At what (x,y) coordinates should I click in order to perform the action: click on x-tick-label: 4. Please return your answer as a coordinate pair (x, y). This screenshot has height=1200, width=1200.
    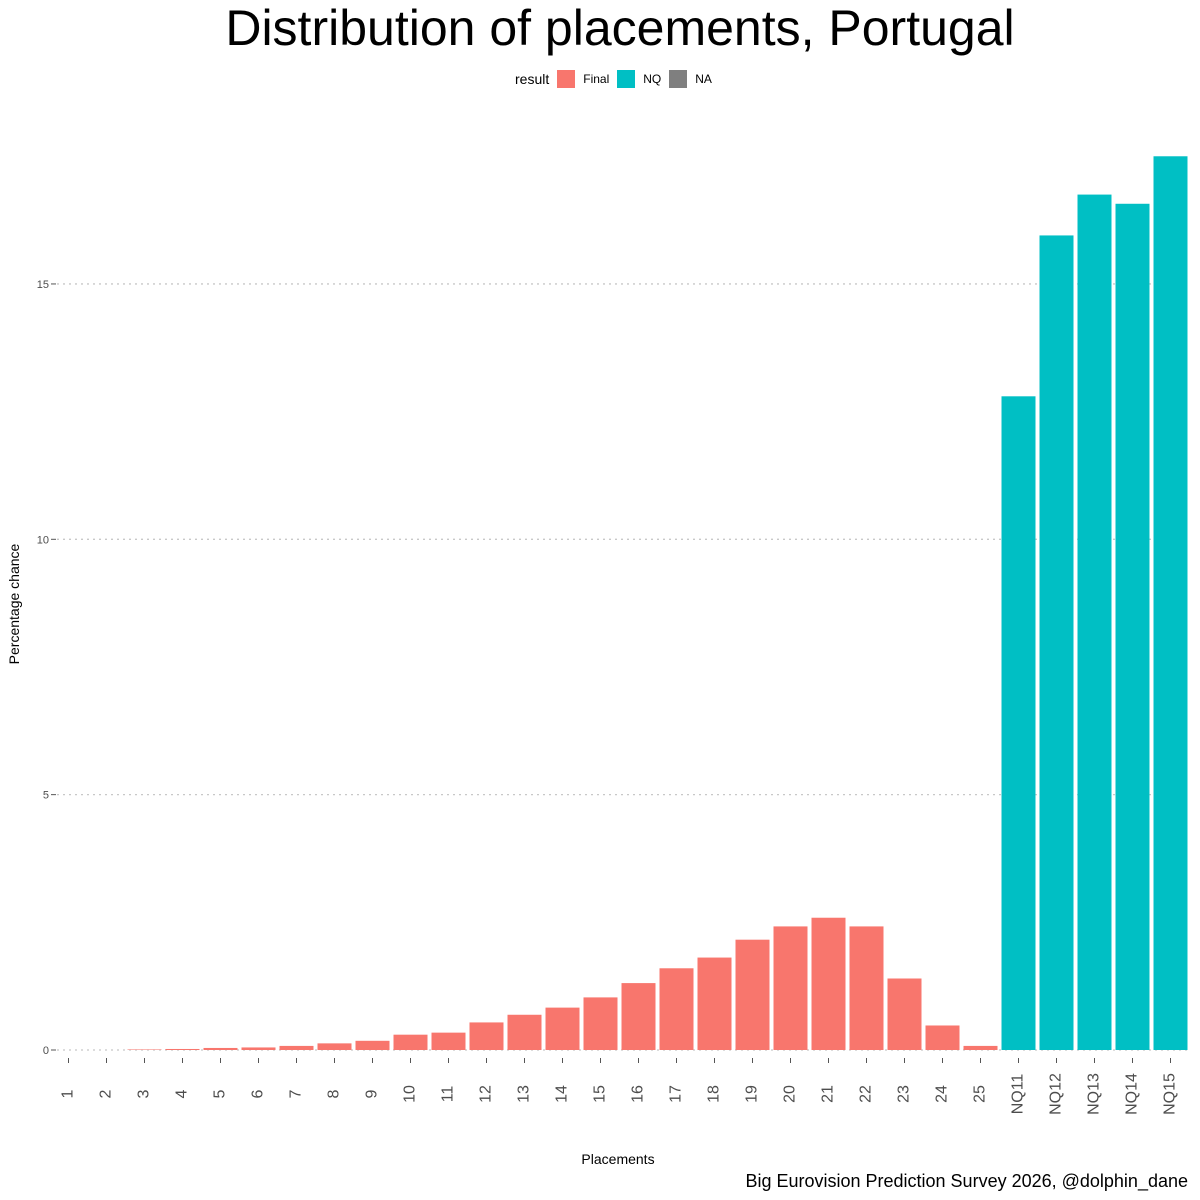
    Looking at the image, I should click on (182, 1093).